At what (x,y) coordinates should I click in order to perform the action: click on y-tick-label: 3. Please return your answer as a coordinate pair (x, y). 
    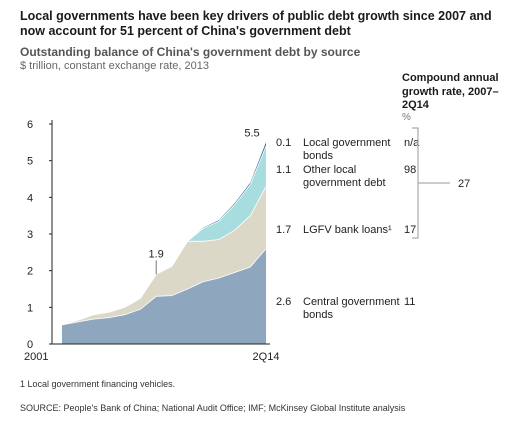
    Looking at the image, I should click on (30, 235).